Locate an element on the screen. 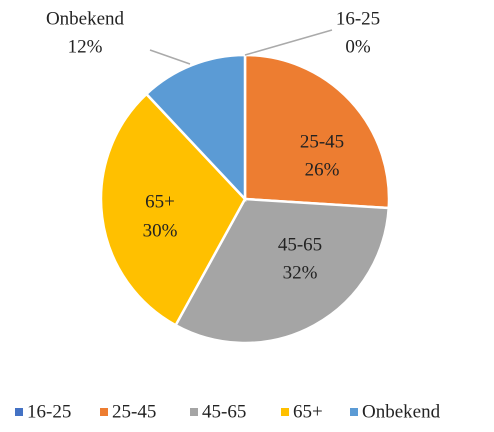 This screenshot has height=432, width=494. data-label-value: 32% is located at coordinates (300, 272).